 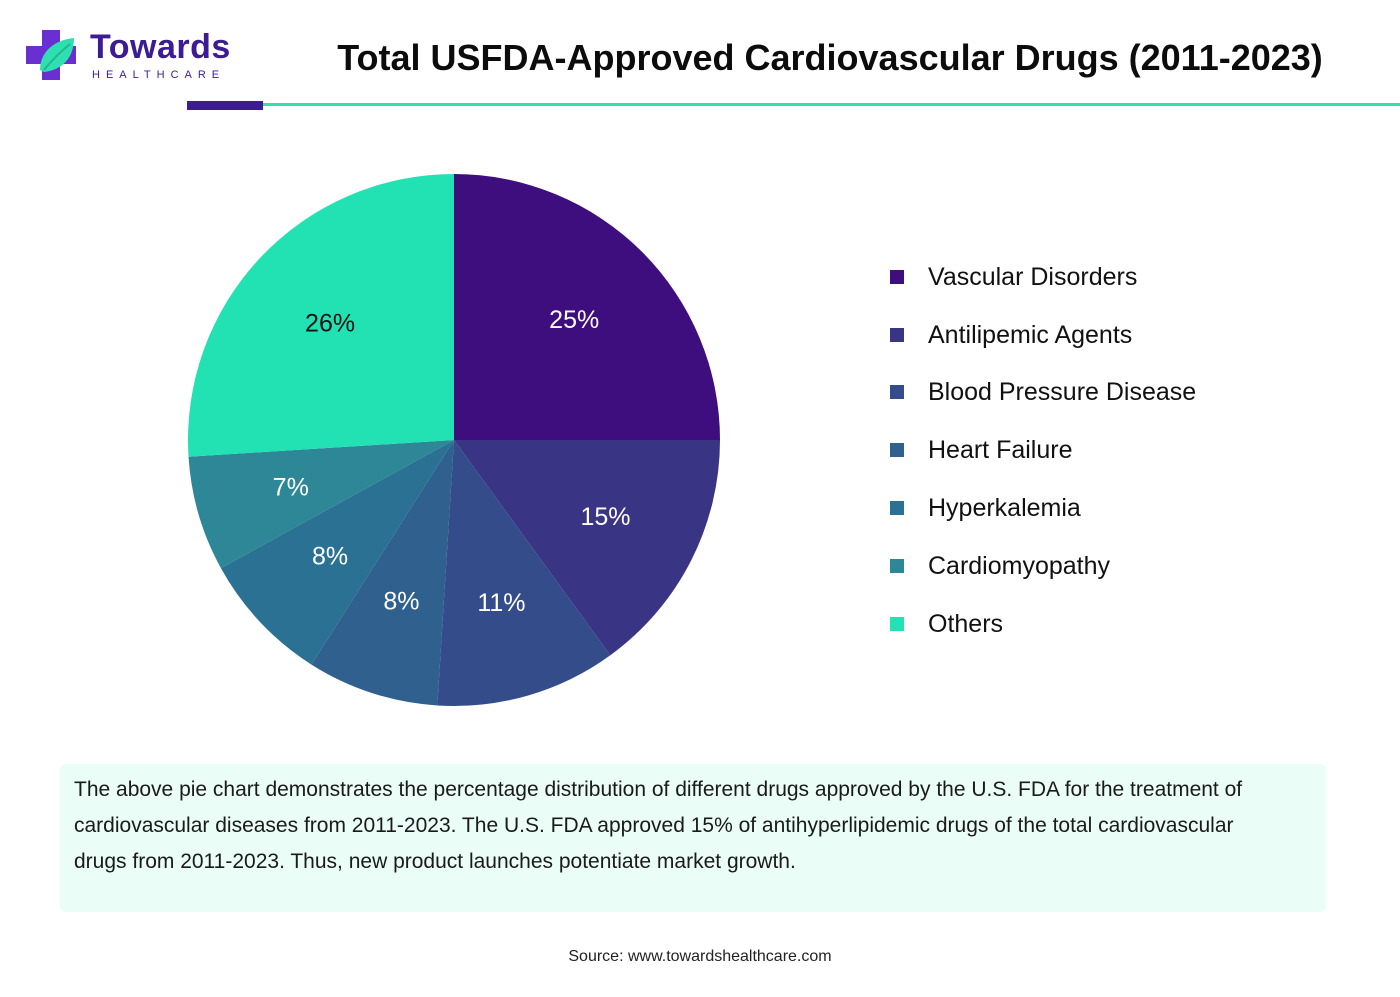 What do you see at coordinates (291, 487) in the screenshot?
I see `pie-label-cardiomyopathy: 7%` at bounding box center [291, 487].